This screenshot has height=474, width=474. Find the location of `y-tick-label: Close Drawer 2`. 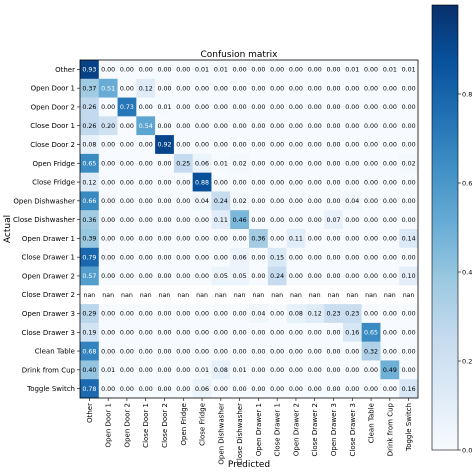

y-tick-label: Close Drawer 2 is located at coordinates (48, 295).